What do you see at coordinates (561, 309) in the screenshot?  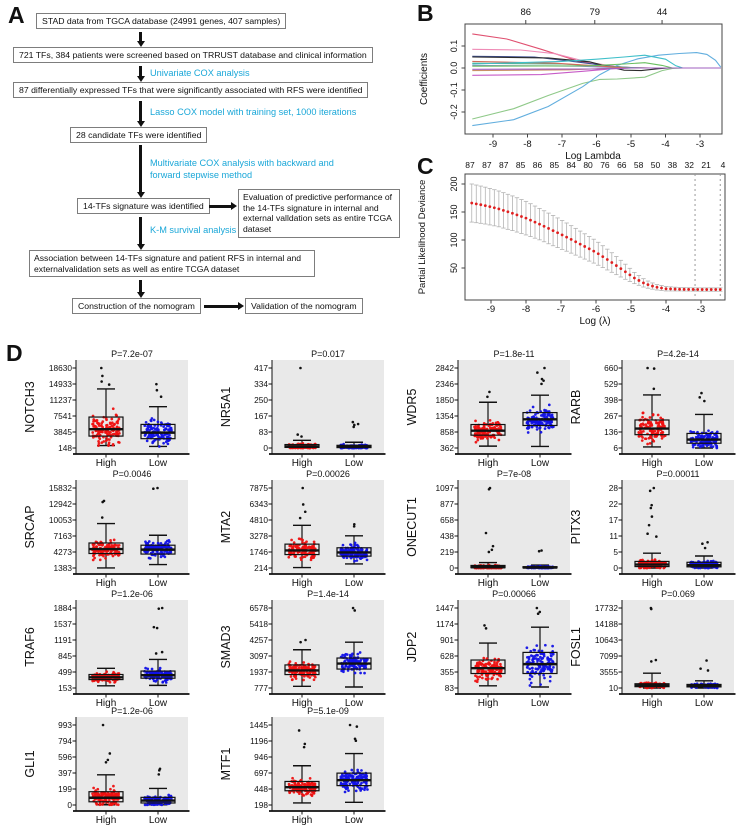 I see `svg-text: -7` at bounding box center [561, 309].